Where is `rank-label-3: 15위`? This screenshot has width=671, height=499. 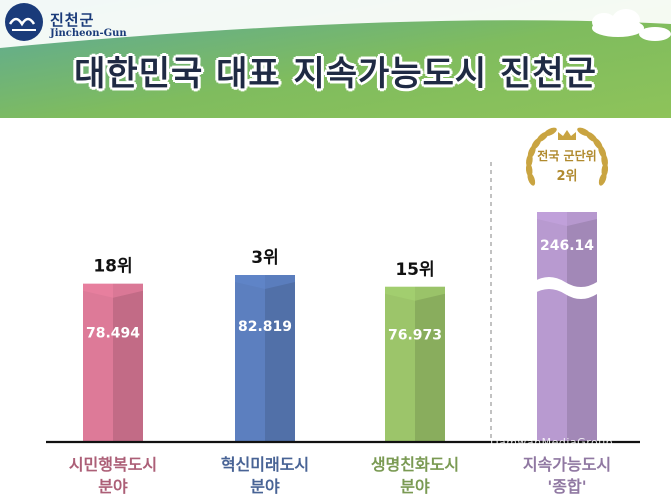
rank-label-3: 15위 is located at coordinates (414, 270).